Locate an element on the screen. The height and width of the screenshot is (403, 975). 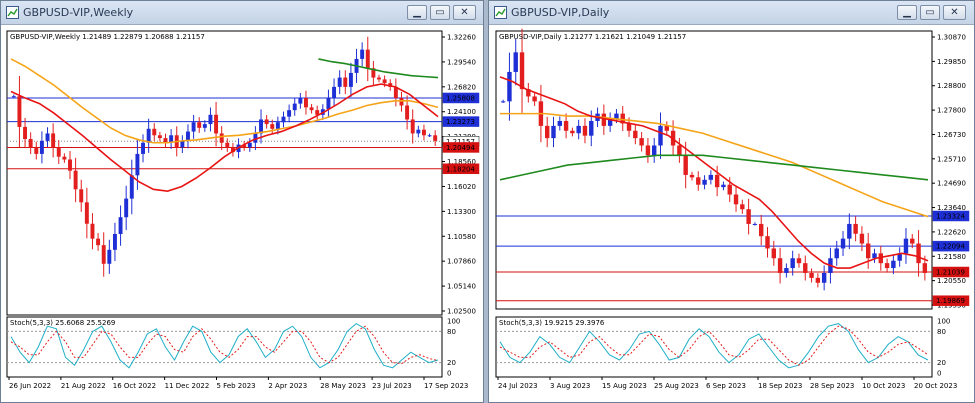
price-level-label: 1.22094 is located at coordinates (950, 247).